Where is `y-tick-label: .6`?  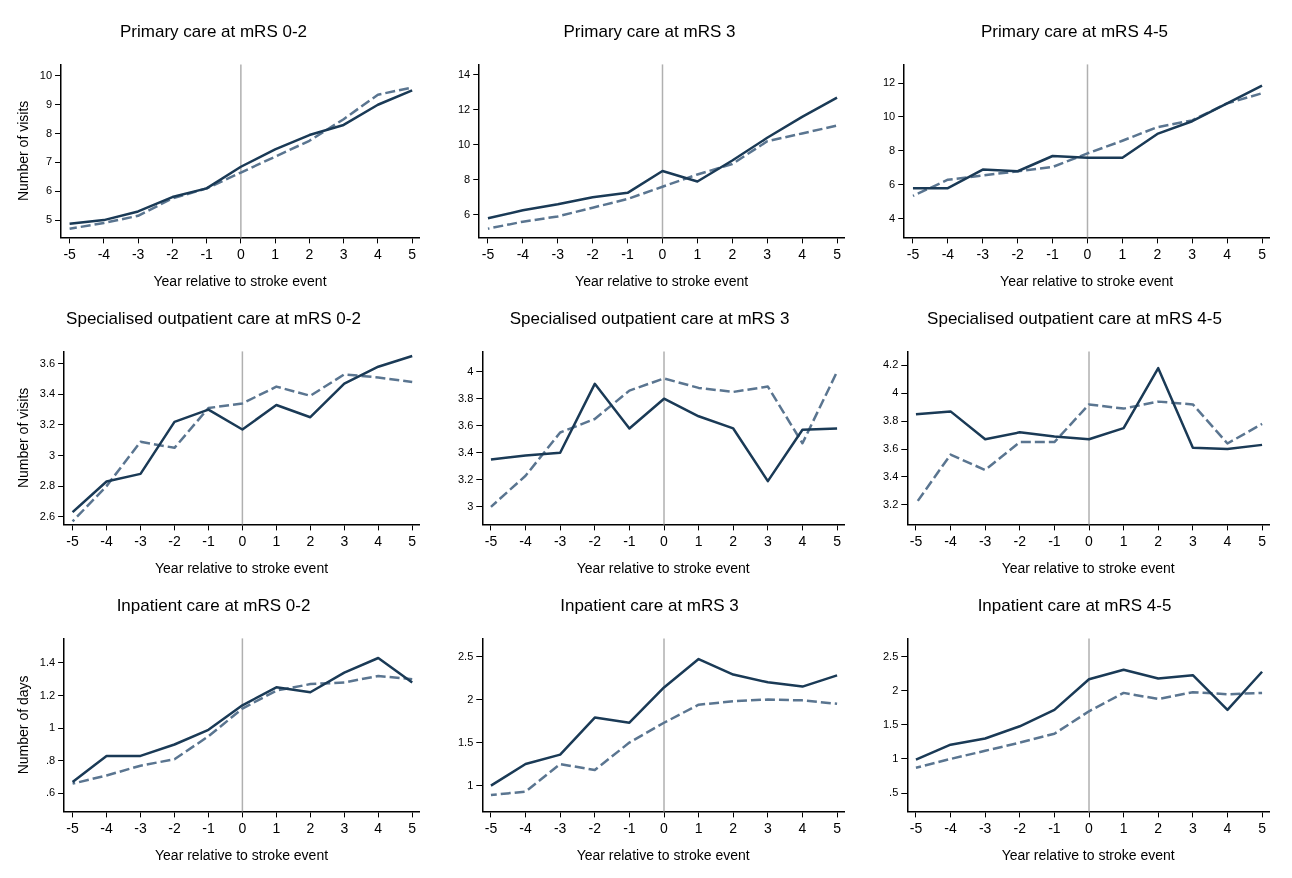
y-tick-label: .6 is located at coordinates (50, 792).